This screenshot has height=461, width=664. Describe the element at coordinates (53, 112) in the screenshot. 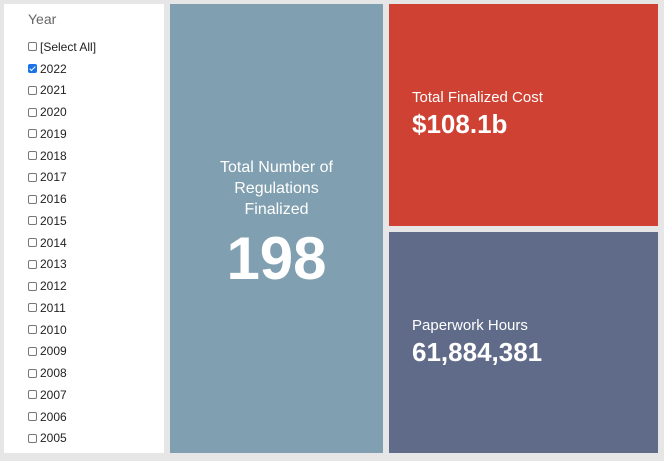

I see `filter-option-label: 2020` at that location.